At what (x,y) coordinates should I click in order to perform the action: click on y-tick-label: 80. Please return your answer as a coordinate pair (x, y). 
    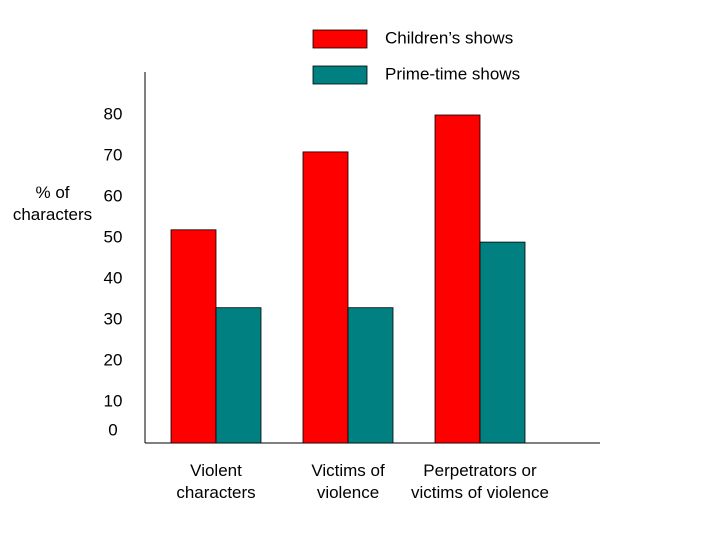
    Looking at the image, I should click on (113, 113).